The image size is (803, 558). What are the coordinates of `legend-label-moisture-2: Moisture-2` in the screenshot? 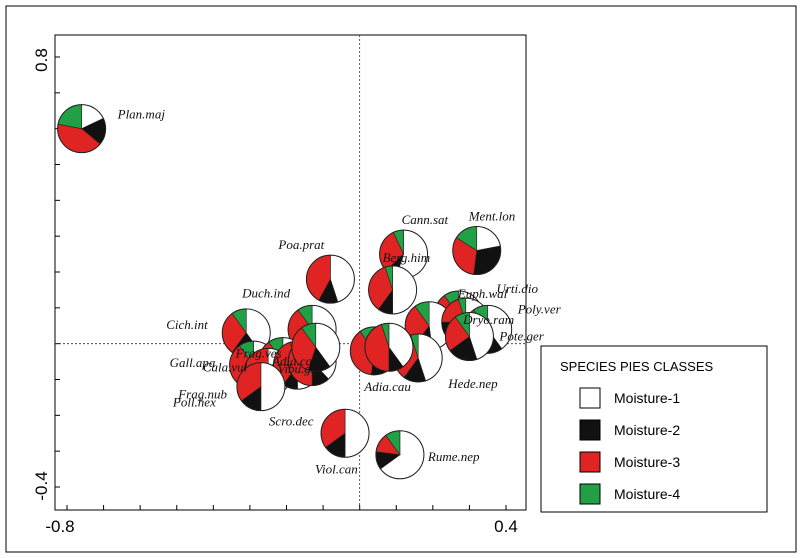 It's located at (647, 430).